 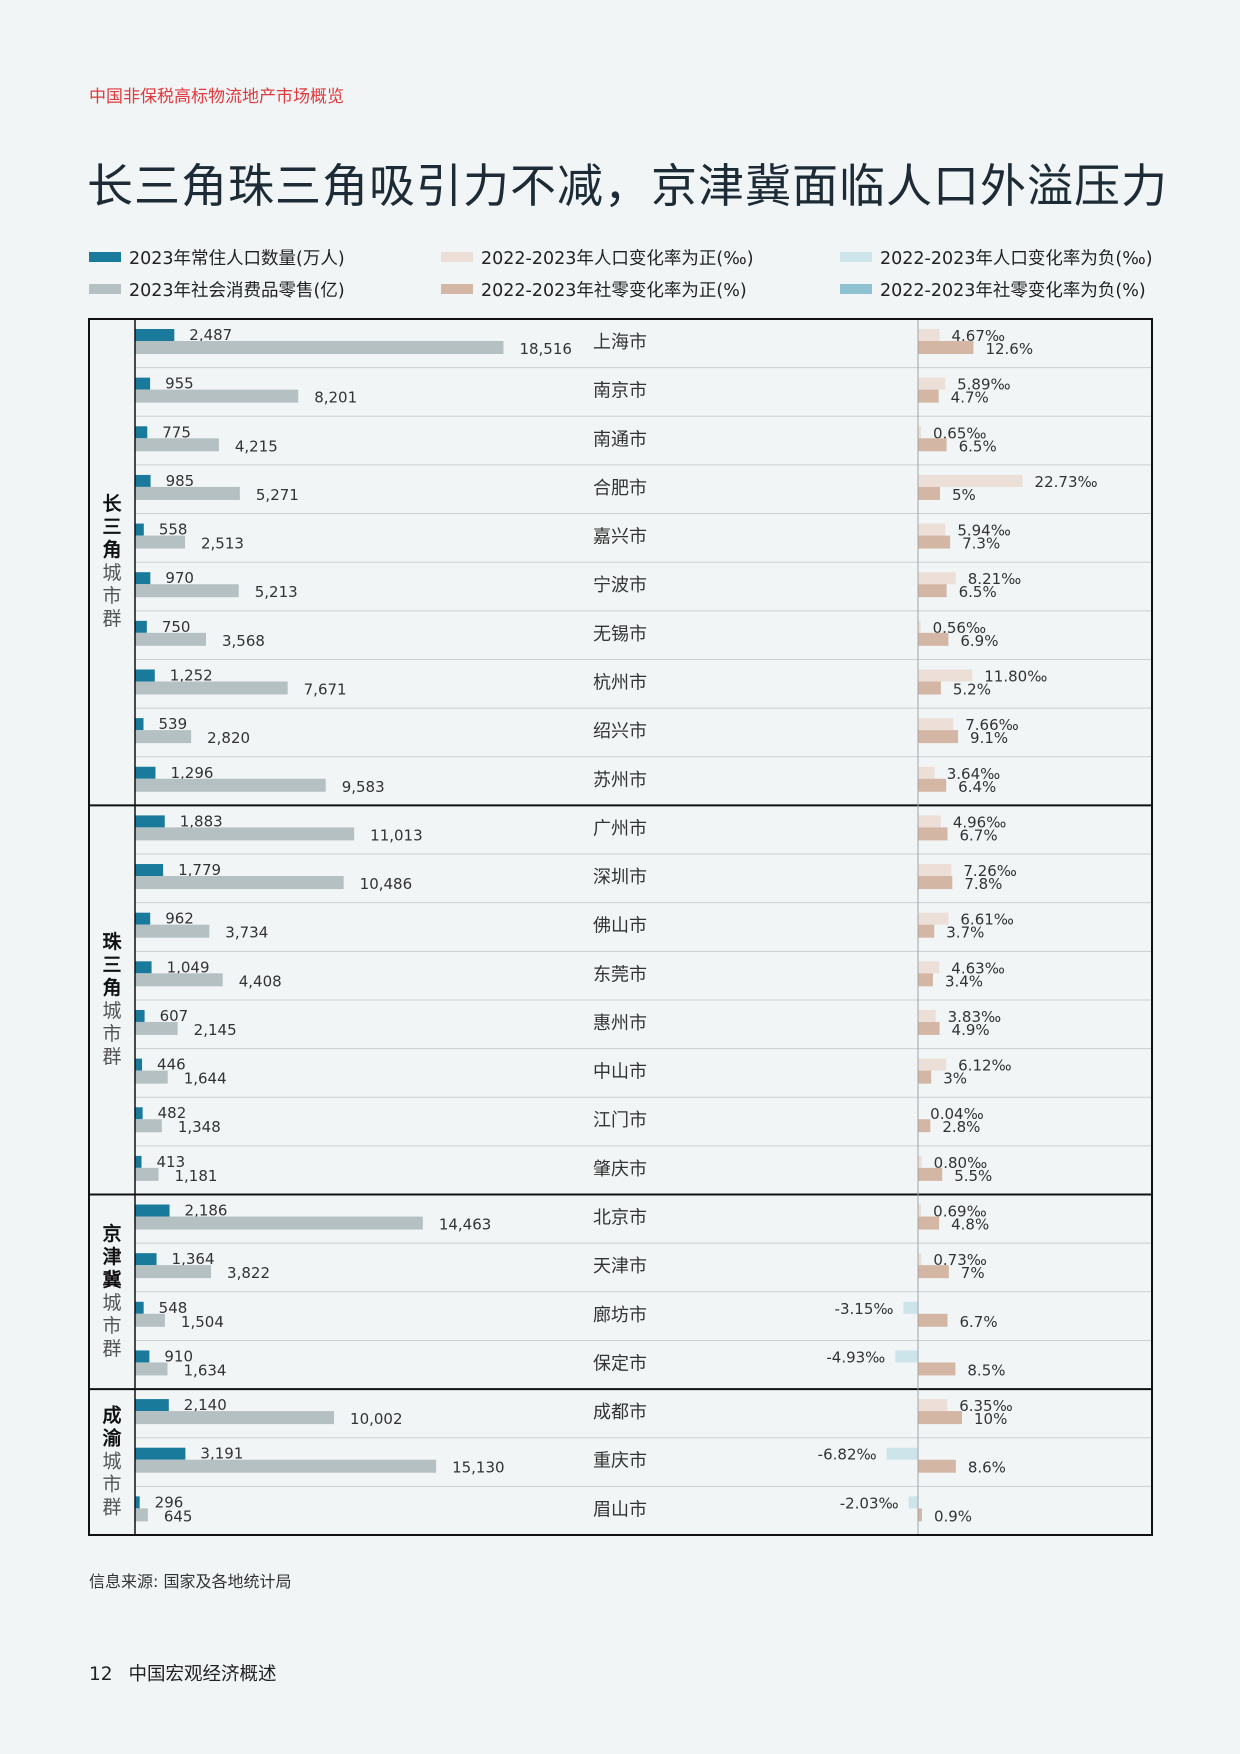 I want to click on city-name-label: 嘉兴市, so click(x=620, y=537).